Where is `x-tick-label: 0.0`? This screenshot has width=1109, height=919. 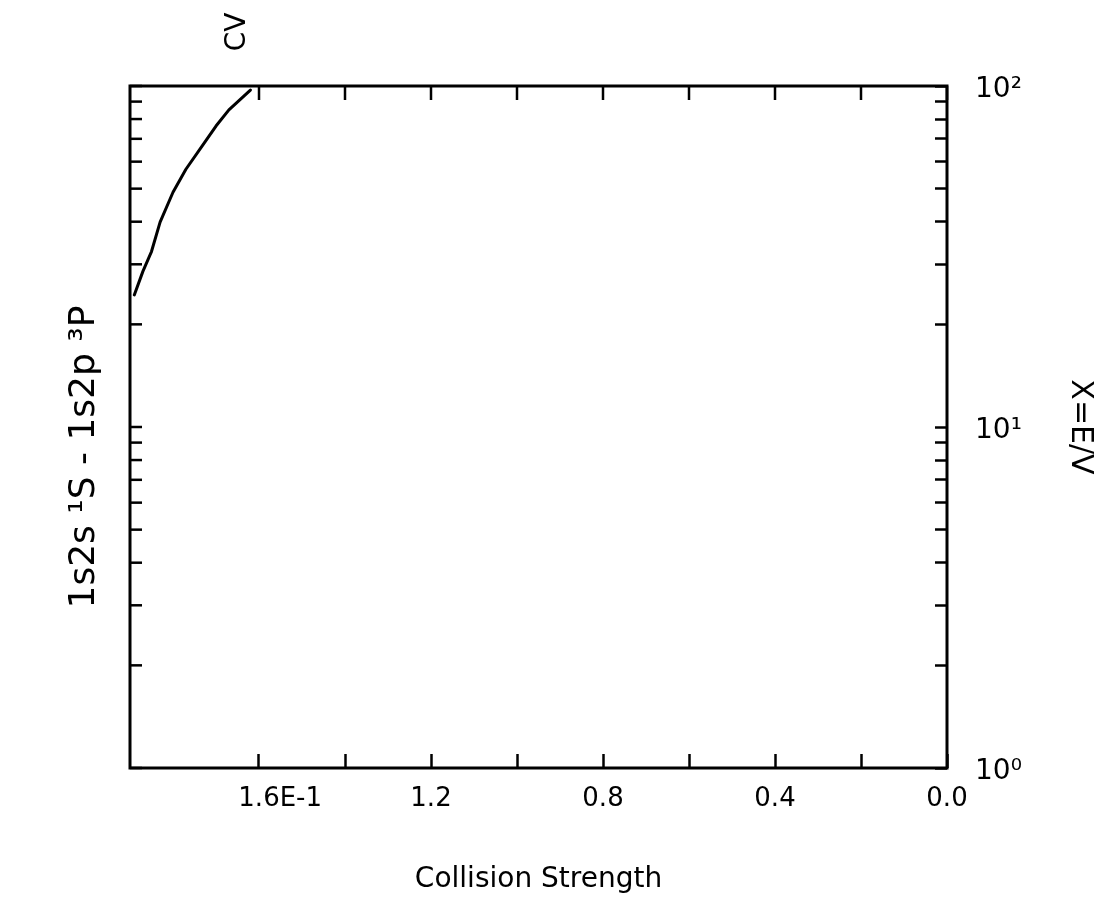
x-tick-label: 0.0 is located at coordinates (947, 797).